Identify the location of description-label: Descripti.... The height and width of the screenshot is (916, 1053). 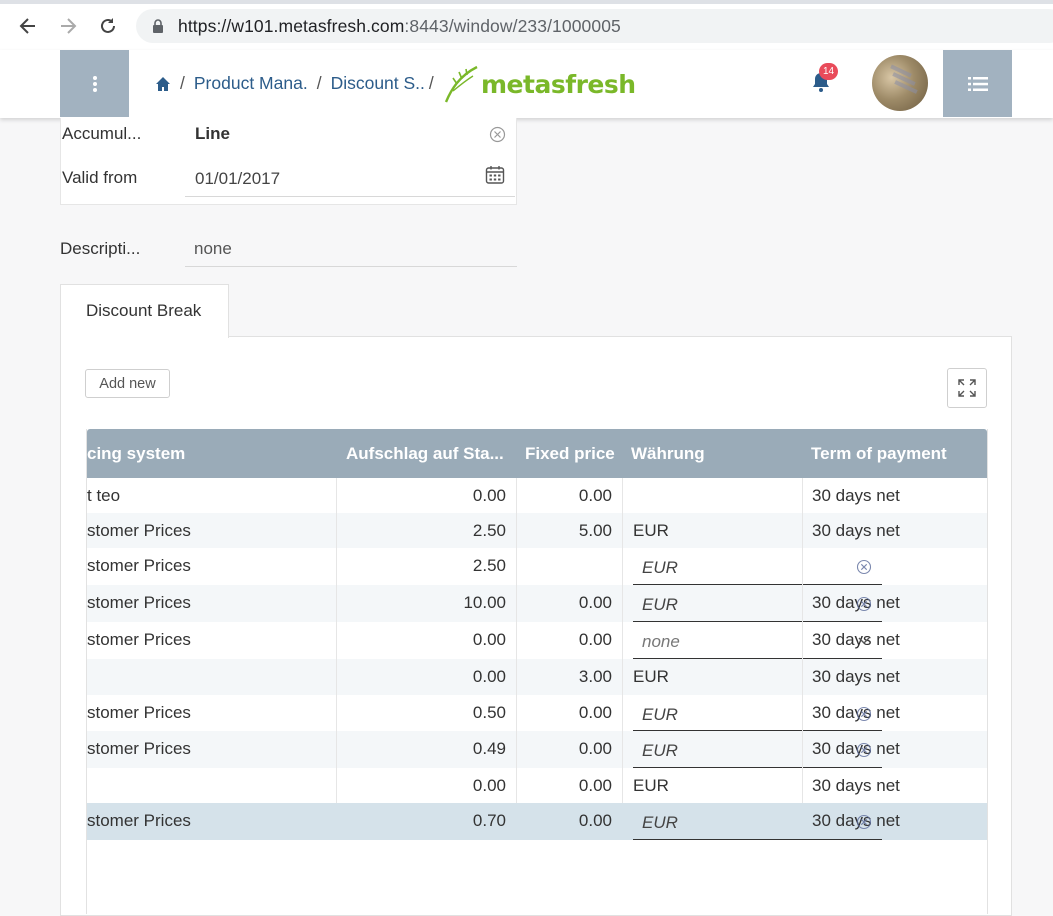
(100, 248).